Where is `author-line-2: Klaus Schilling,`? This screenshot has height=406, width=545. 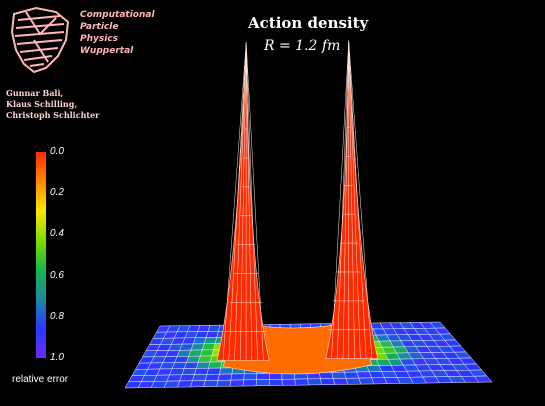
author-line-2: Klaus Schilling, is located at coordinates (42, 104).